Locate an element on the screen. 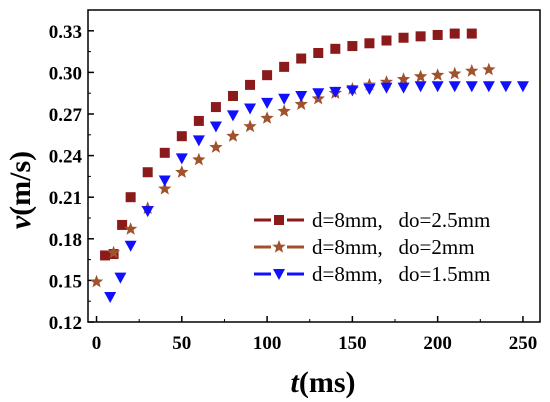 This screenshot has width=550, height=402. legend-item: d=8mm, do=2mm is located at coordinates (364, 247).